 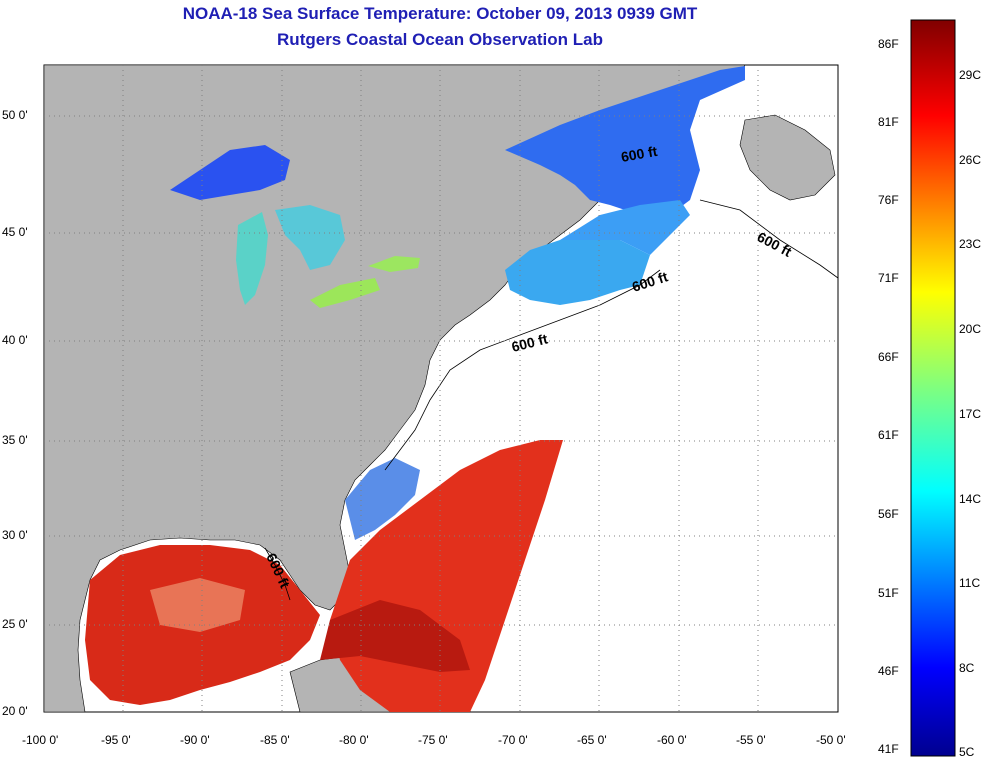 What do you see at coordinates (970, 75) in the screenshot?
I see `colorbar-label-celsius: 29C` at bounding box center [970, 75].